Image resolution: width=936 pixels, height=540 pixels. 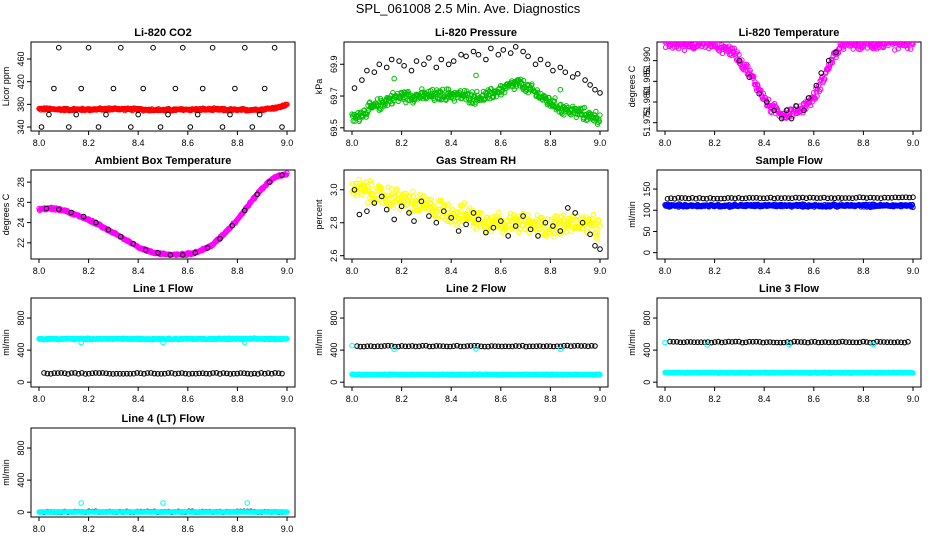 What do you see at coordinates (352, 271) in the screenshot?
I see `x-tick-label: 8.0` at bounding box center [352, 271].